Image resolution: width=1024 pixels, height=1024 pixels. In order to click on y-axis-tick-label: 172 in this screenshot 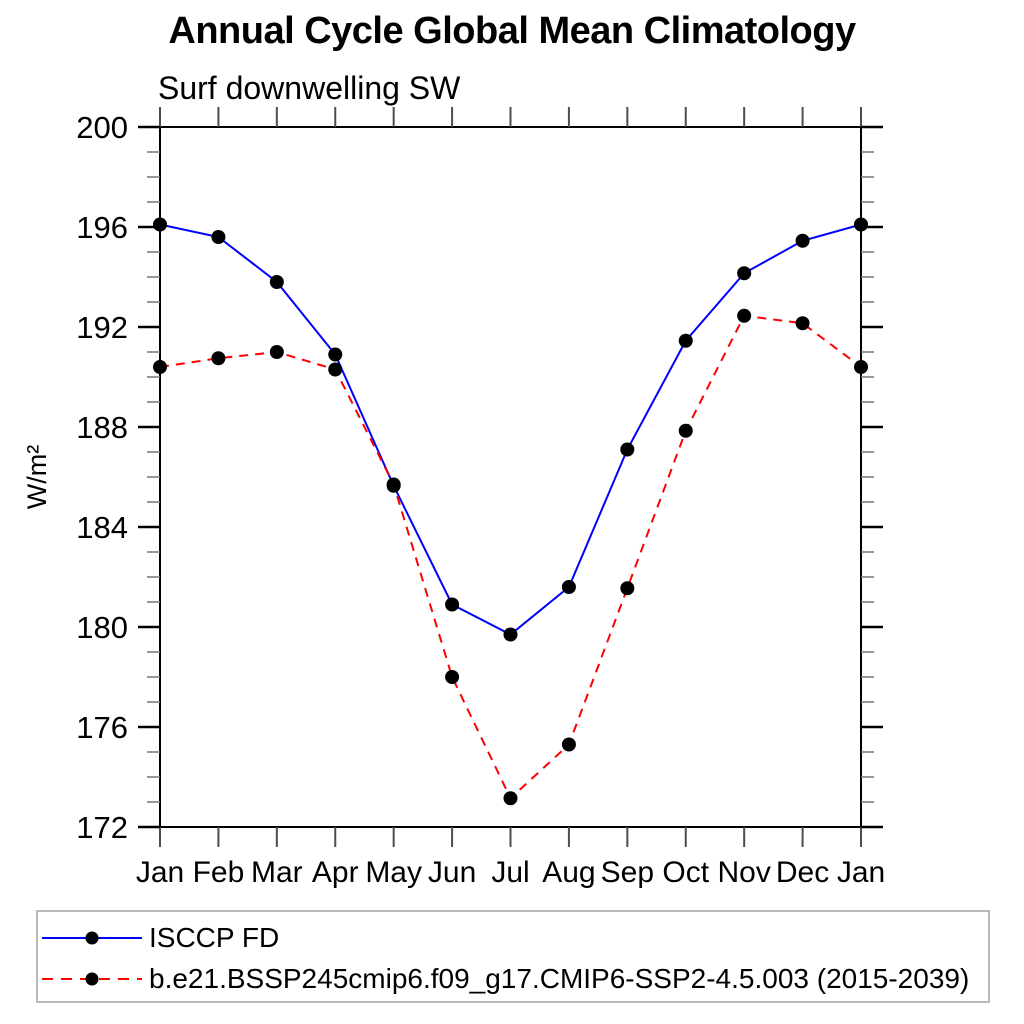, I will do `click(102, 827)`.